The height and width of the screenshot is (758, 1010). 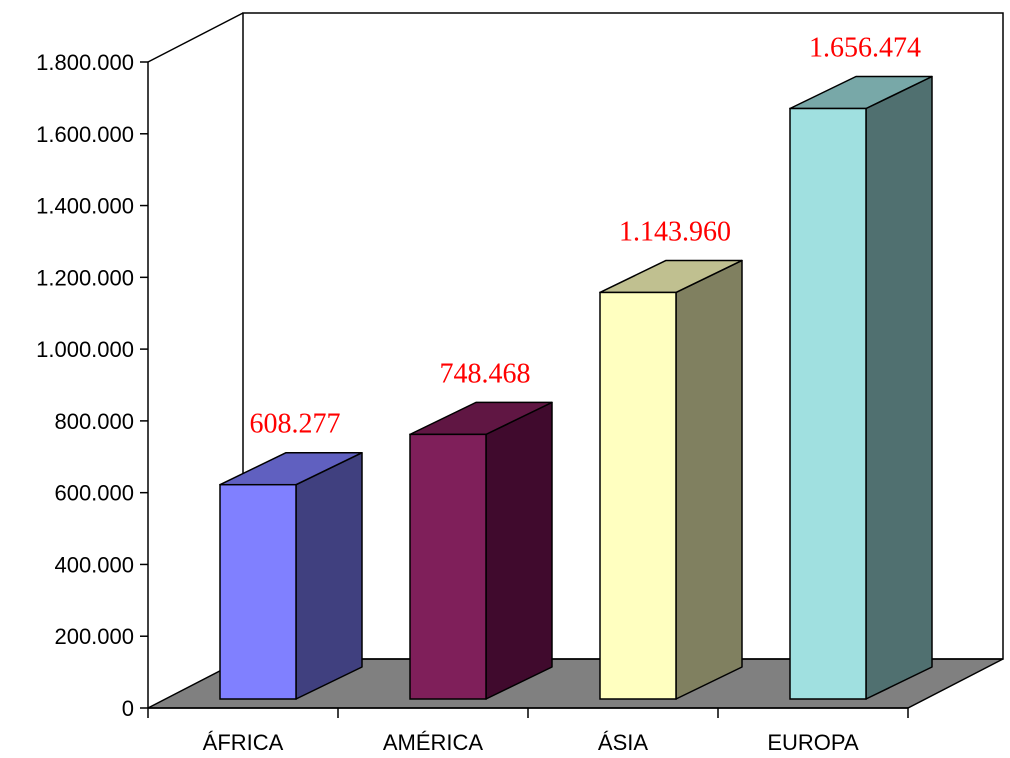 I want to click on bar-europa, so click(x=861, y=387).